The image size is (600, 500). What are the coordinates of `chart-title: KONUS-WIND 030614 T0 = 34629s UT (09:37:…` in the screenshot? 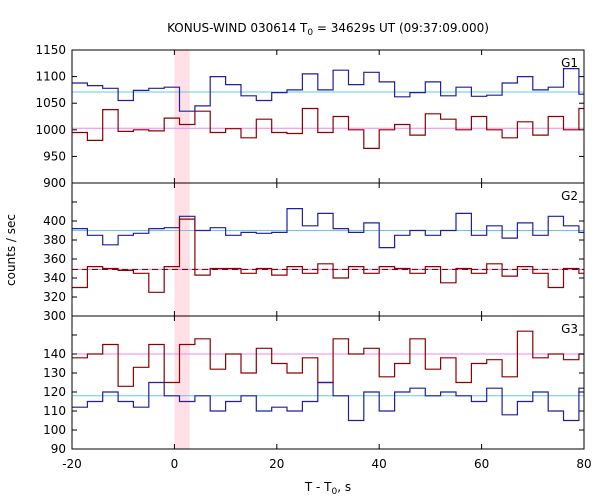 It's located at (328, 29).